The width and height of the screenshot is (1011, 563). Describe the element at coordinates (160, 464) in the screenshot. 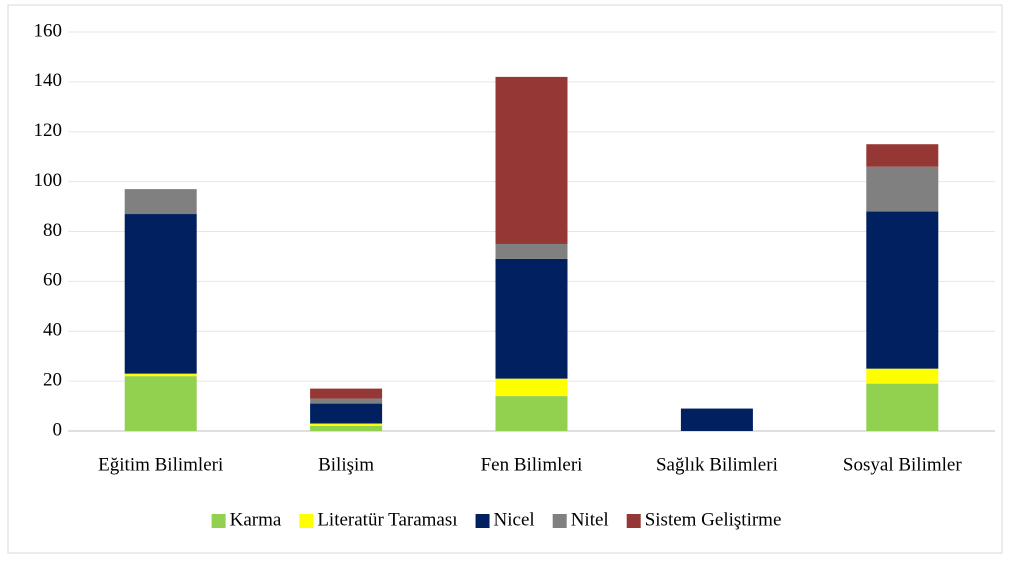

I see `x-tick-label: Eğitim Bilimleri` at that location.